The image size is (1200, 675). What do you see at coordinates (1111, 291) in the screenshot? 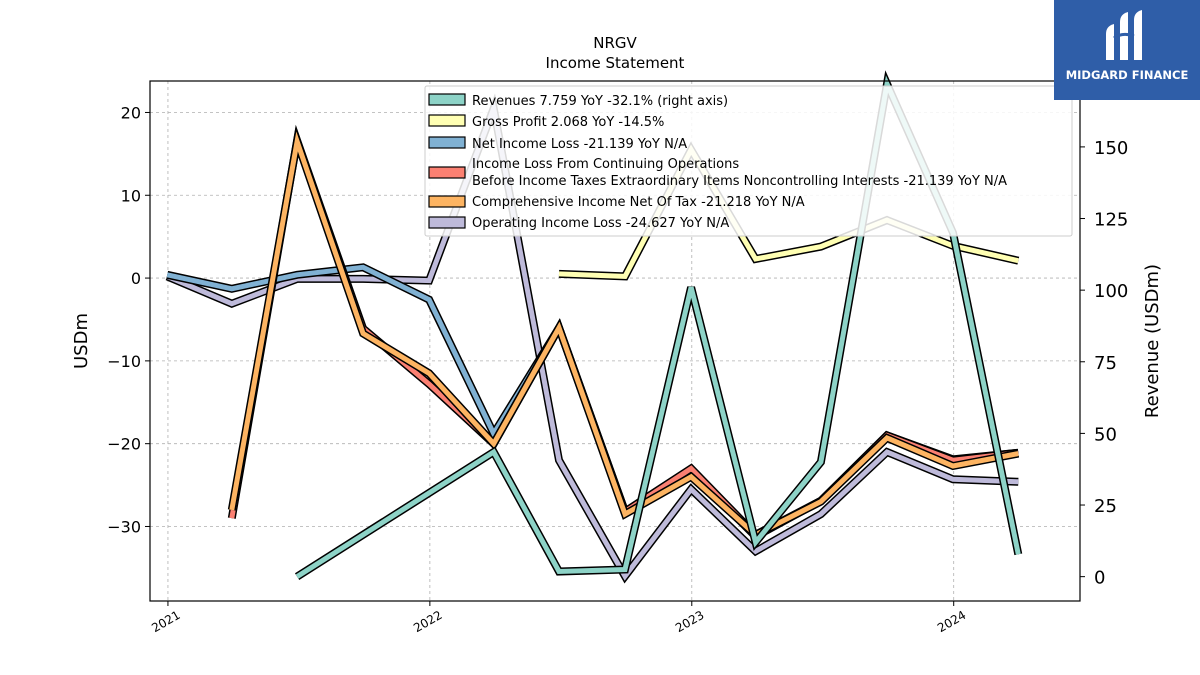
I see `y-right-tick-label: 100` at bounding box center [1111, 291].